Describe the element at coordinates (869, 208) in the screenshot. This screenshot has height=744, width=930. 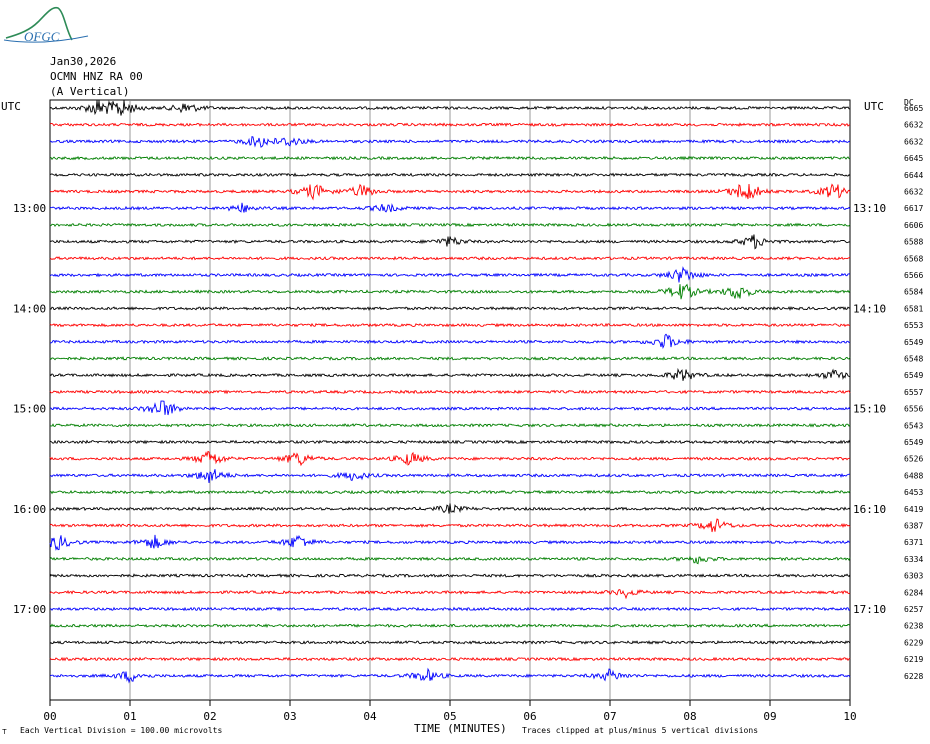
I see `right-time-label: 13:10` at that location.